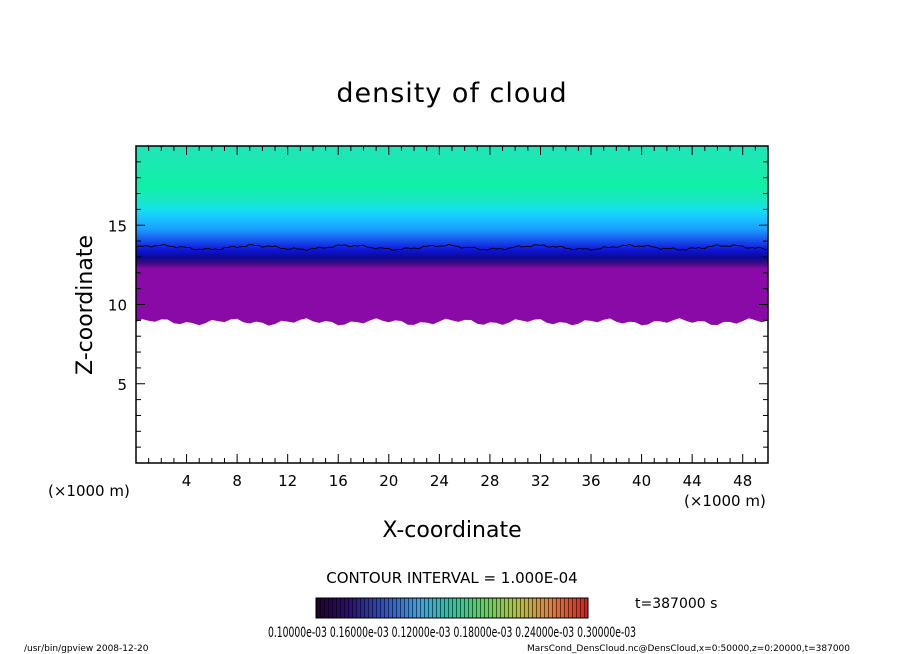 The image size is (904, 654). Describe the element at coordinates (742, 481) in the screenshot. I see `x-tick-label: 48` at that location.